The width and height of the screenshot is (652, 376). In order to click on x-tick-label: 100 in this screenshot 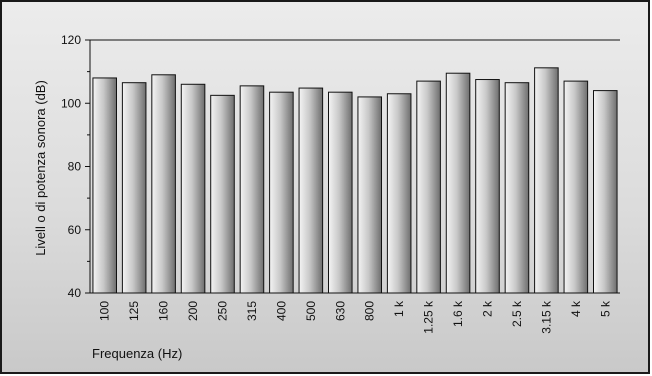, I will do `click(105, 311)`.